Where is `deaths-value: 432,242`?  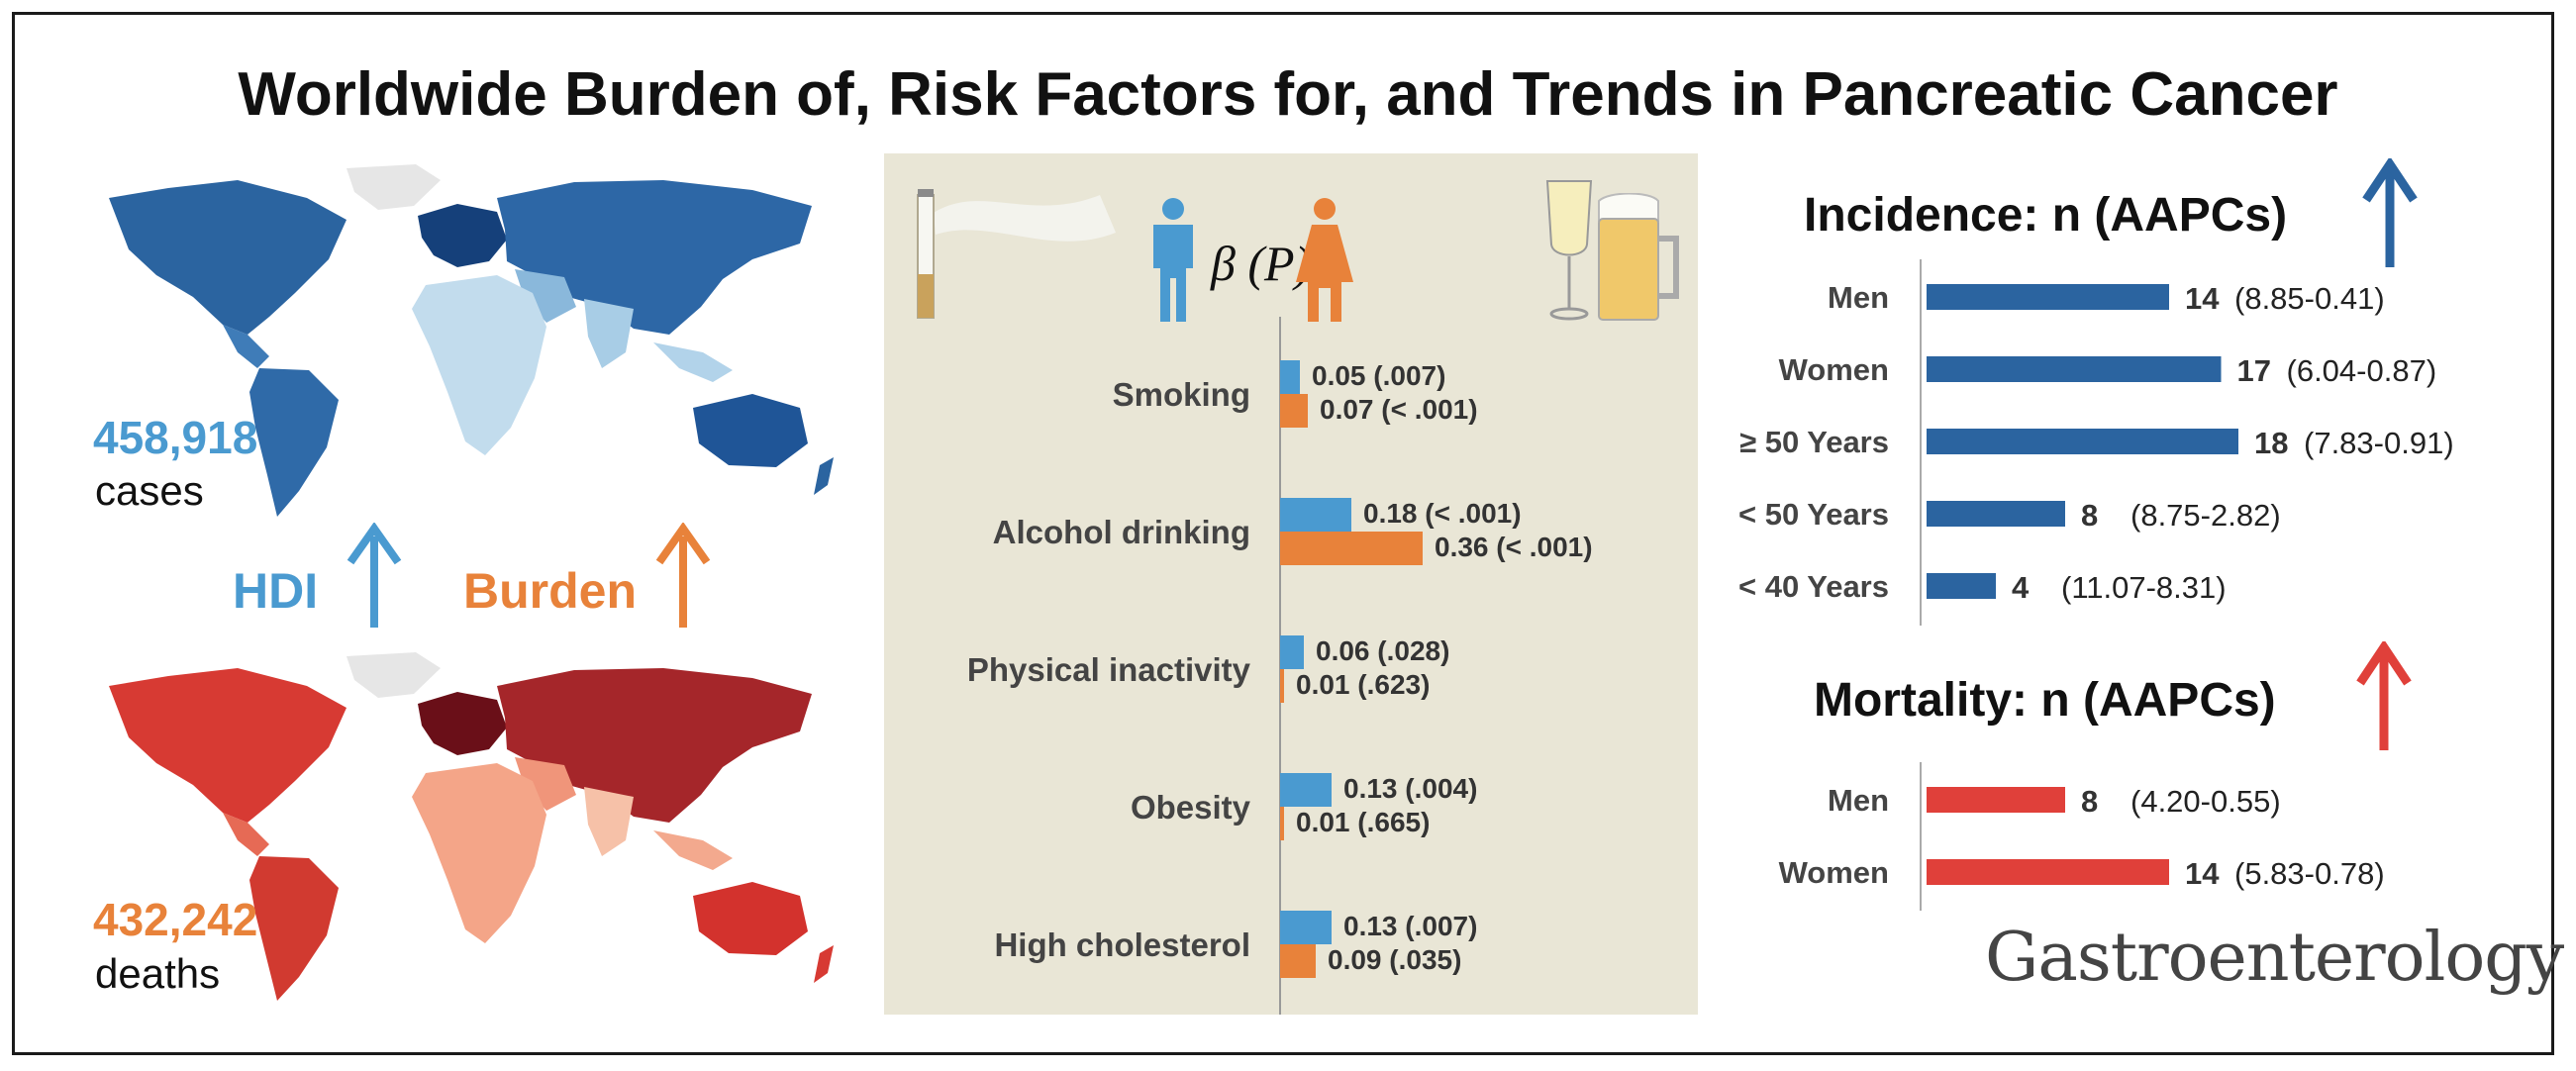
deaths-value: 432,242 is located at coordinates (176, 919).